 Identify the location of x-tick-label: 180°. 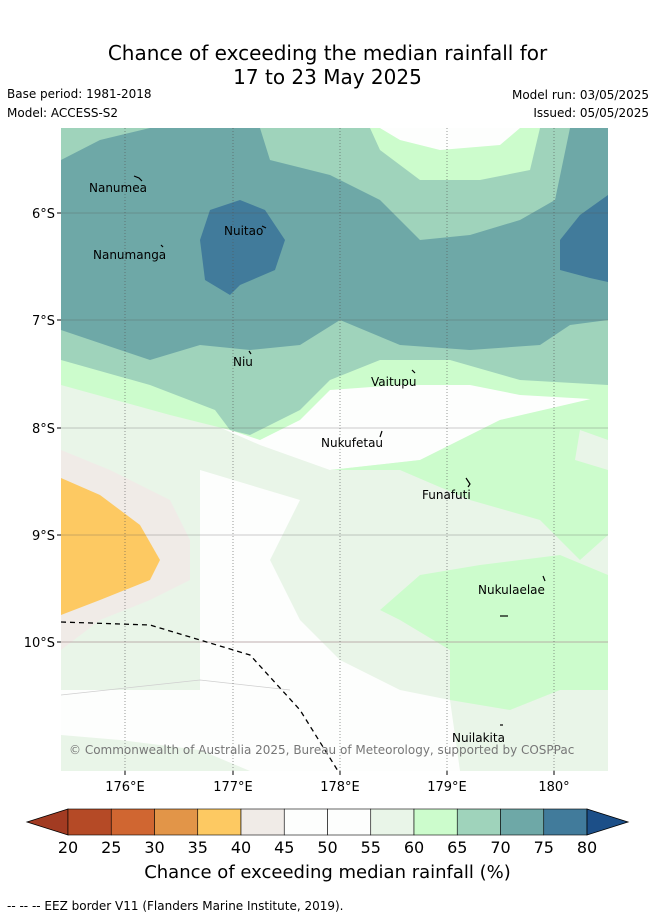
(553, 787).